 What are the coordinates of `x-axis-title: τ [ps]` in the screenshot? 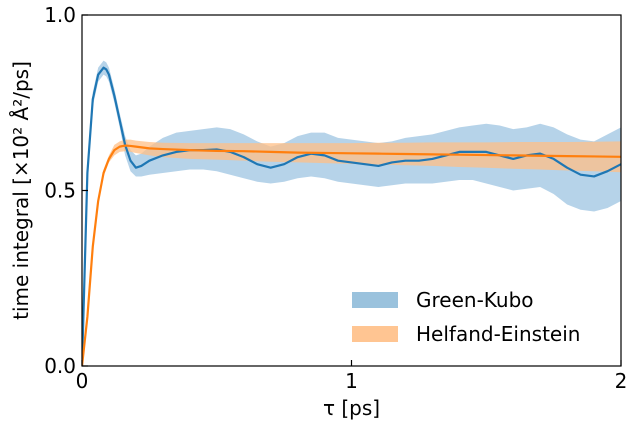 It's located at (351, 408).